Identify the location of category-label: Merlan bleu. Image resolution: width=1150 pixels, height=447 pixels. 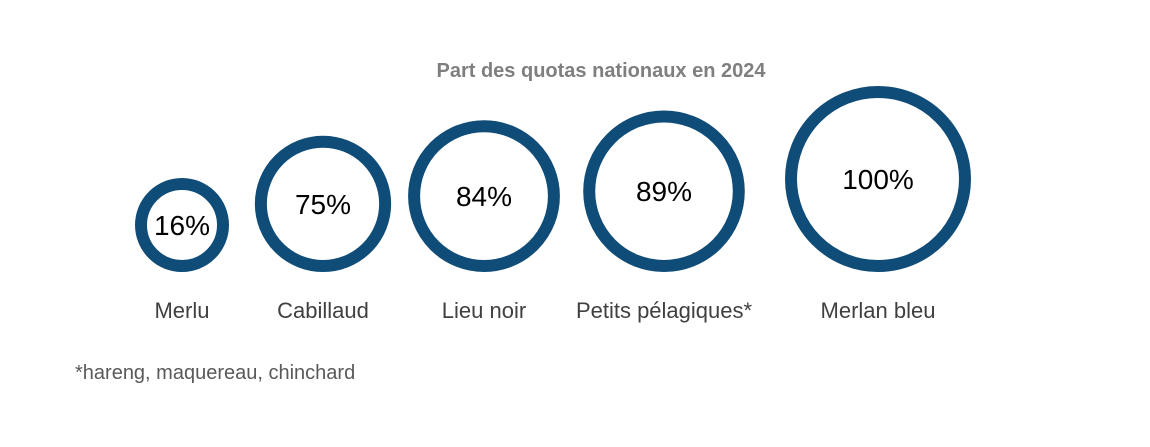
(878, 310).